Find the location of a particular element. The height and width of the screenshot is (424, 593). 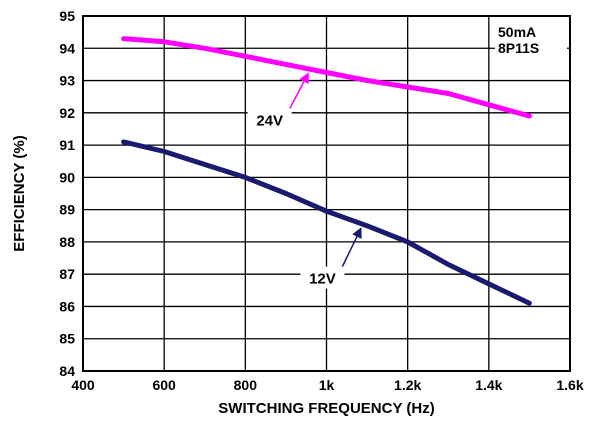

x-tick-label: 1k is located at coordinates (327, 385).